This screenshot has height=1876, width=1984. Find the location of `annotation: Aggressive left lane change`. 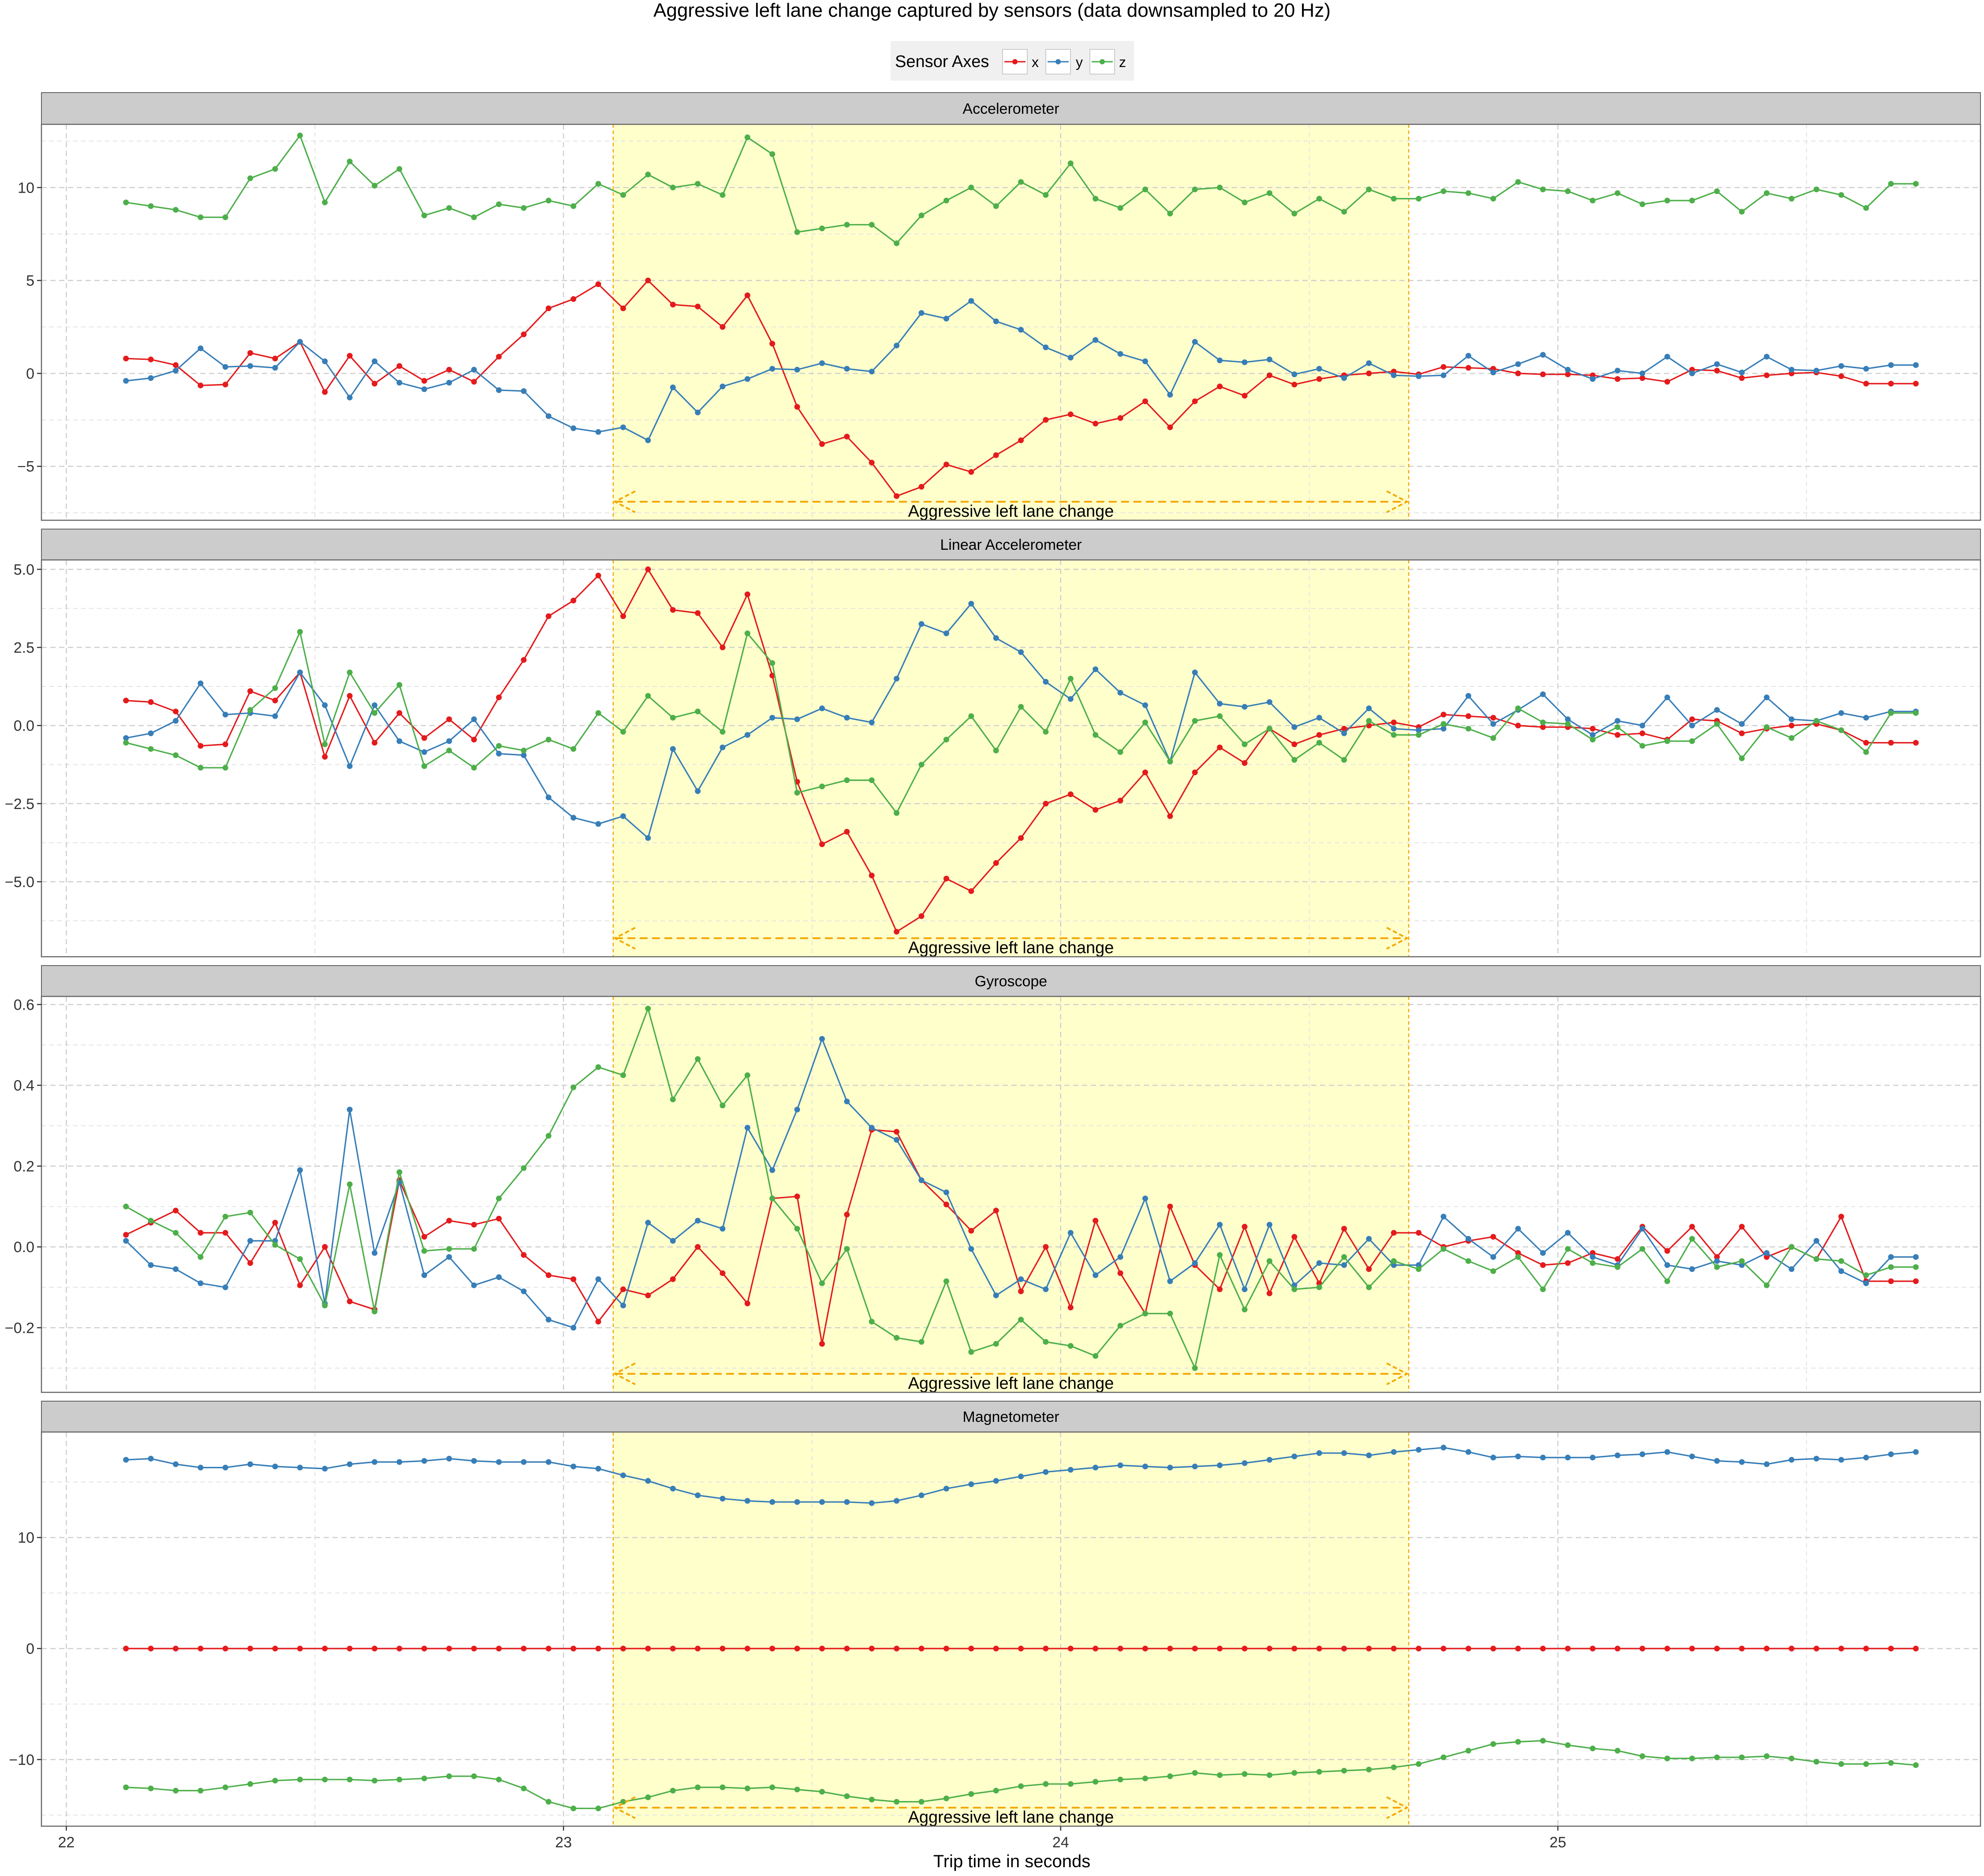

annotation: Aggressive left lane change is located at coordinates (1011, 1377).